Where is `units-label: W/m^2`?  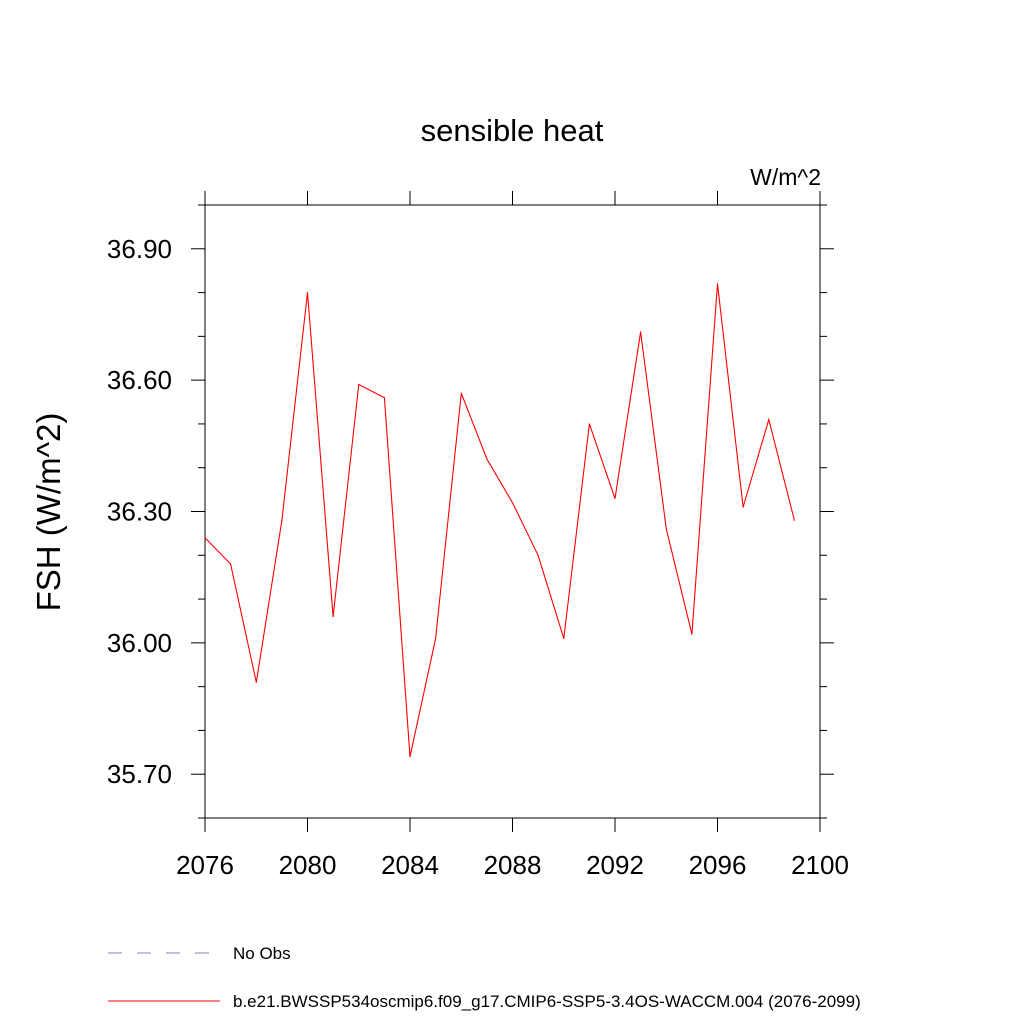
units-label: W/m^2 is located at coordinates (785, 177).